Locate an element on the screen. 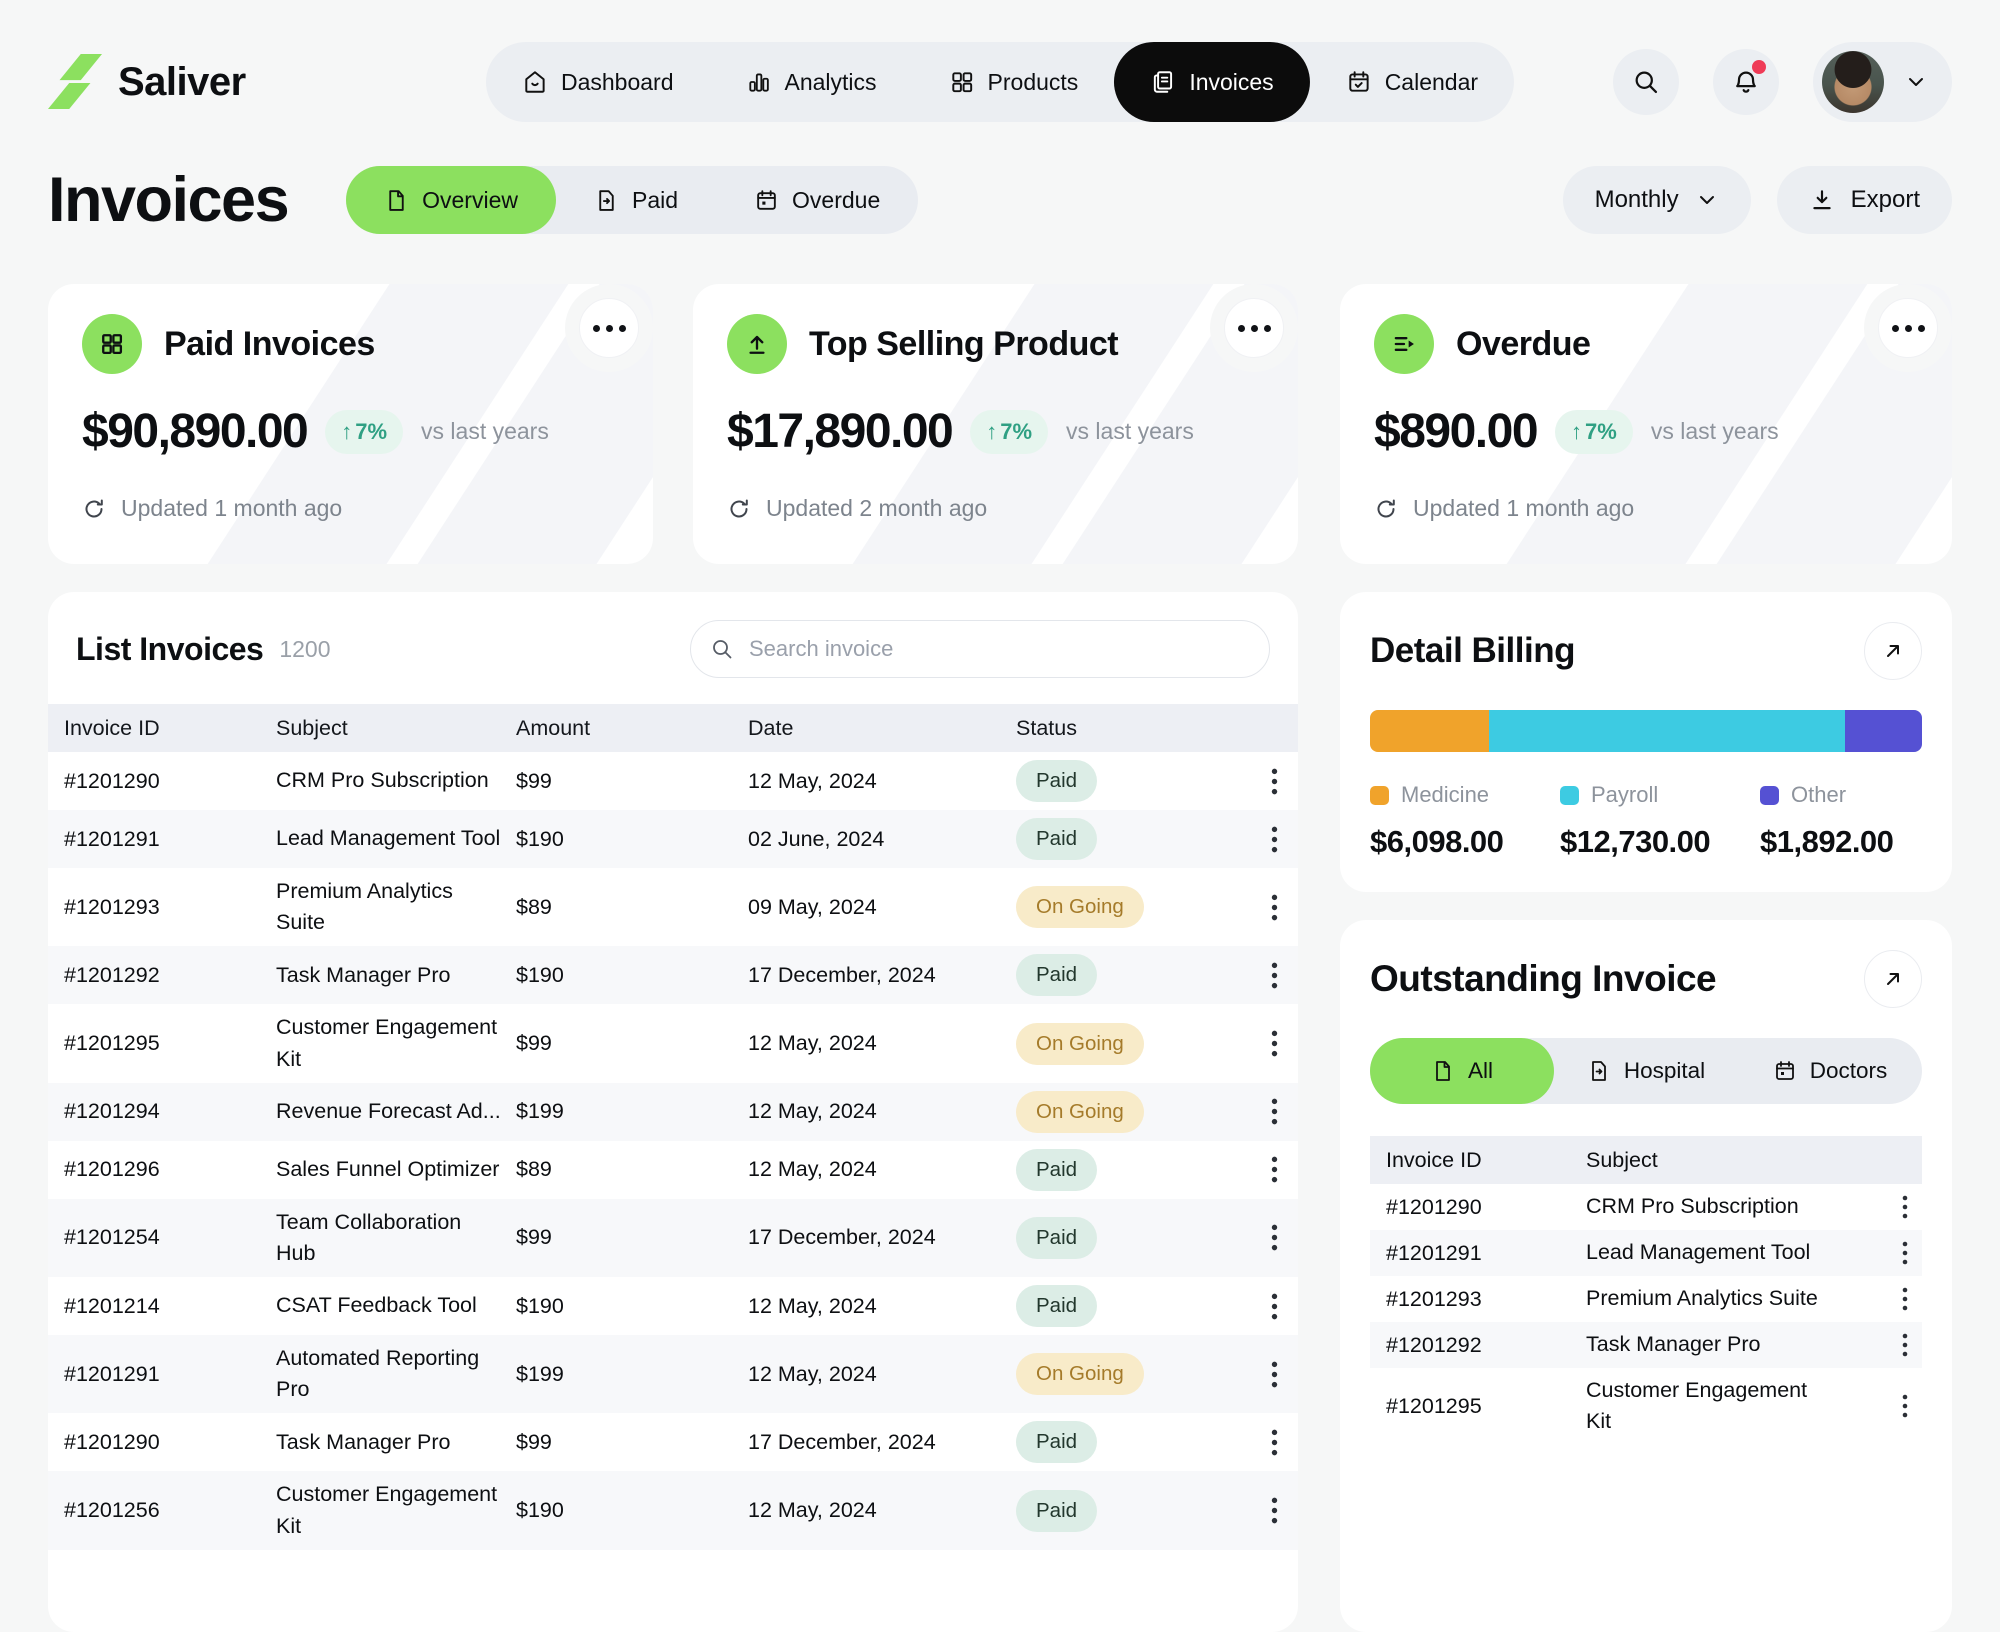 The height and width of the screenshot is (1632, 2000). search-input is located at coordinates (980, 649).